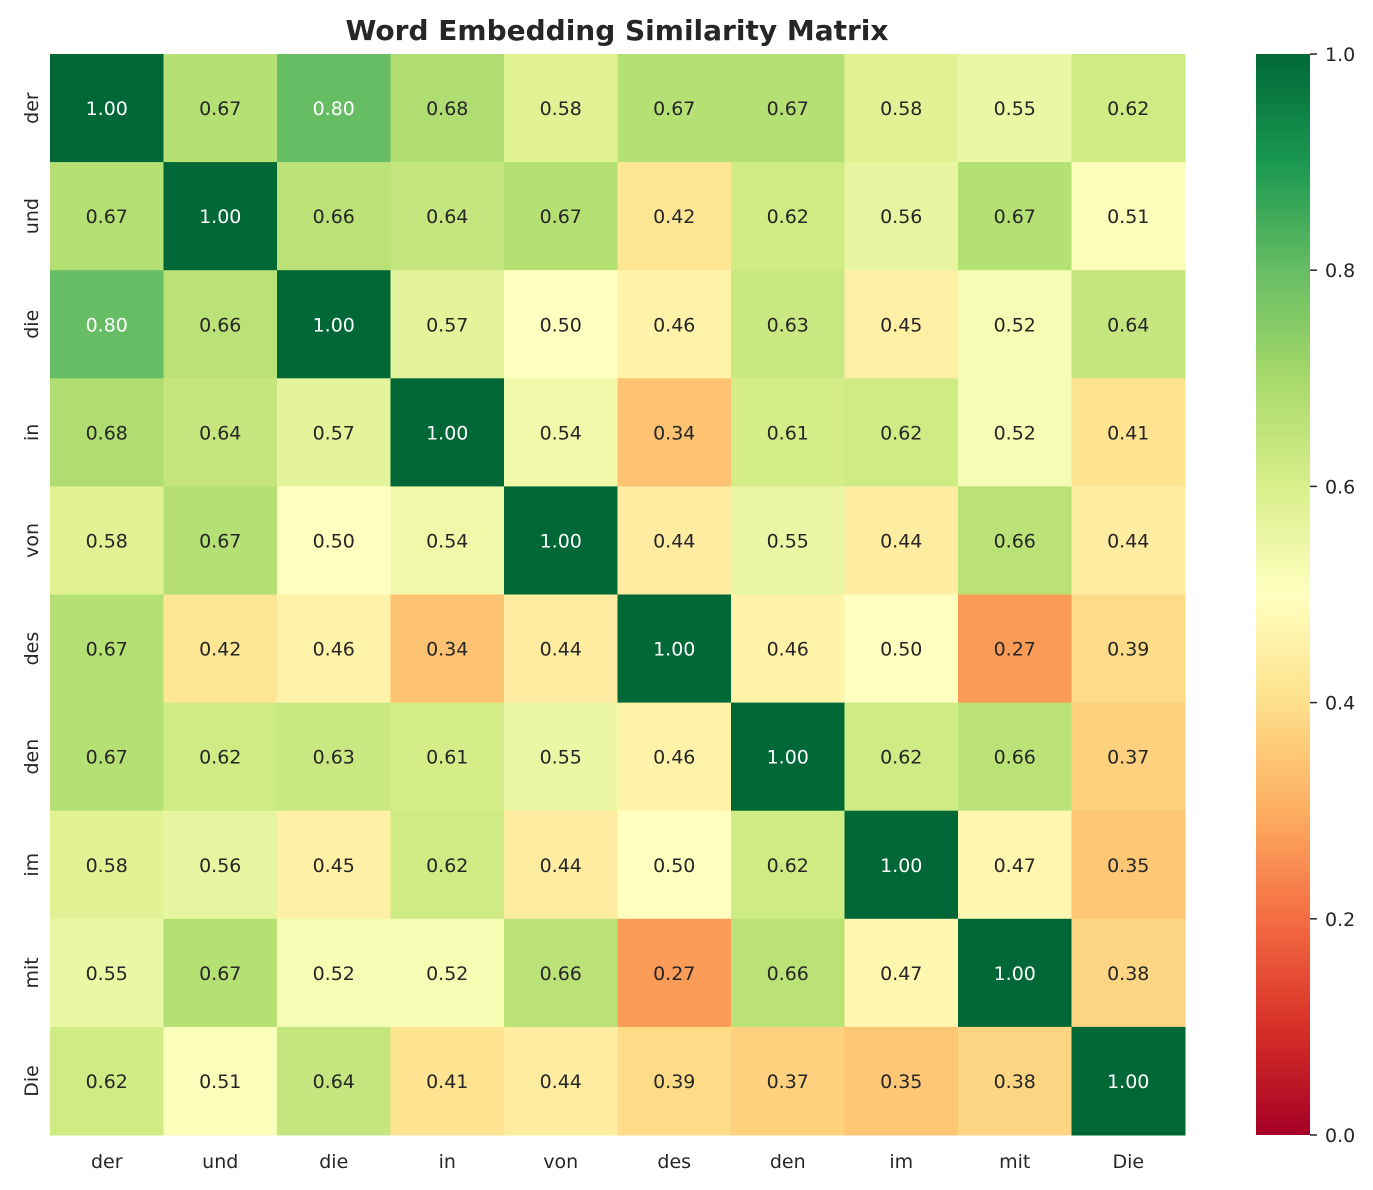 Image resolution: width=1373 pixels, height=1190 pixels. I want to click on cell-annotation: 0.51, so click(1128, 217).